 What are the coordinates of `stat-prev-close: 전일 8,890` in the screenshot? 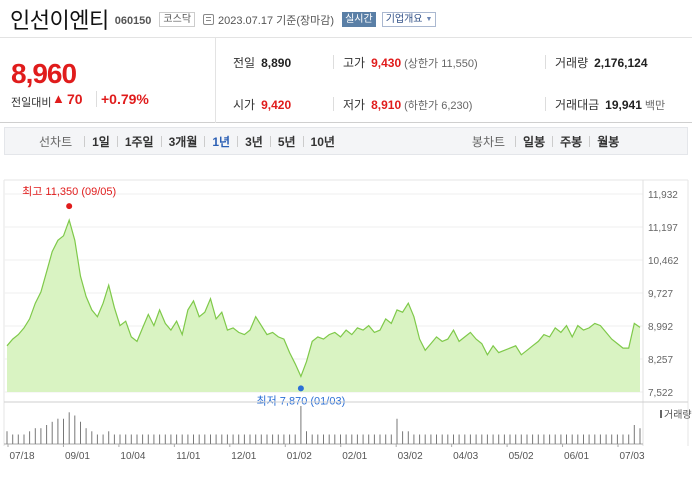 It's located at (262, 62).